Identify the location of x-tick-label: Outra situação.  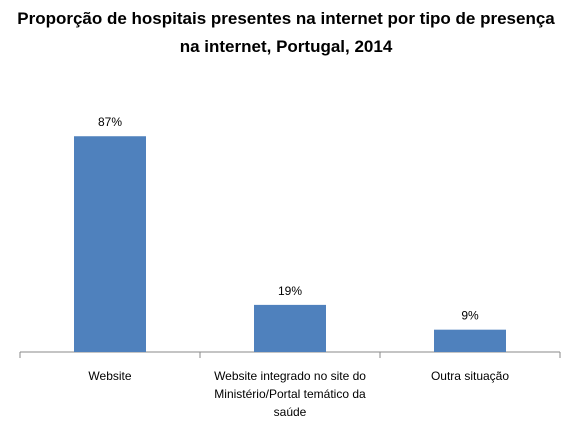
(470, 376).